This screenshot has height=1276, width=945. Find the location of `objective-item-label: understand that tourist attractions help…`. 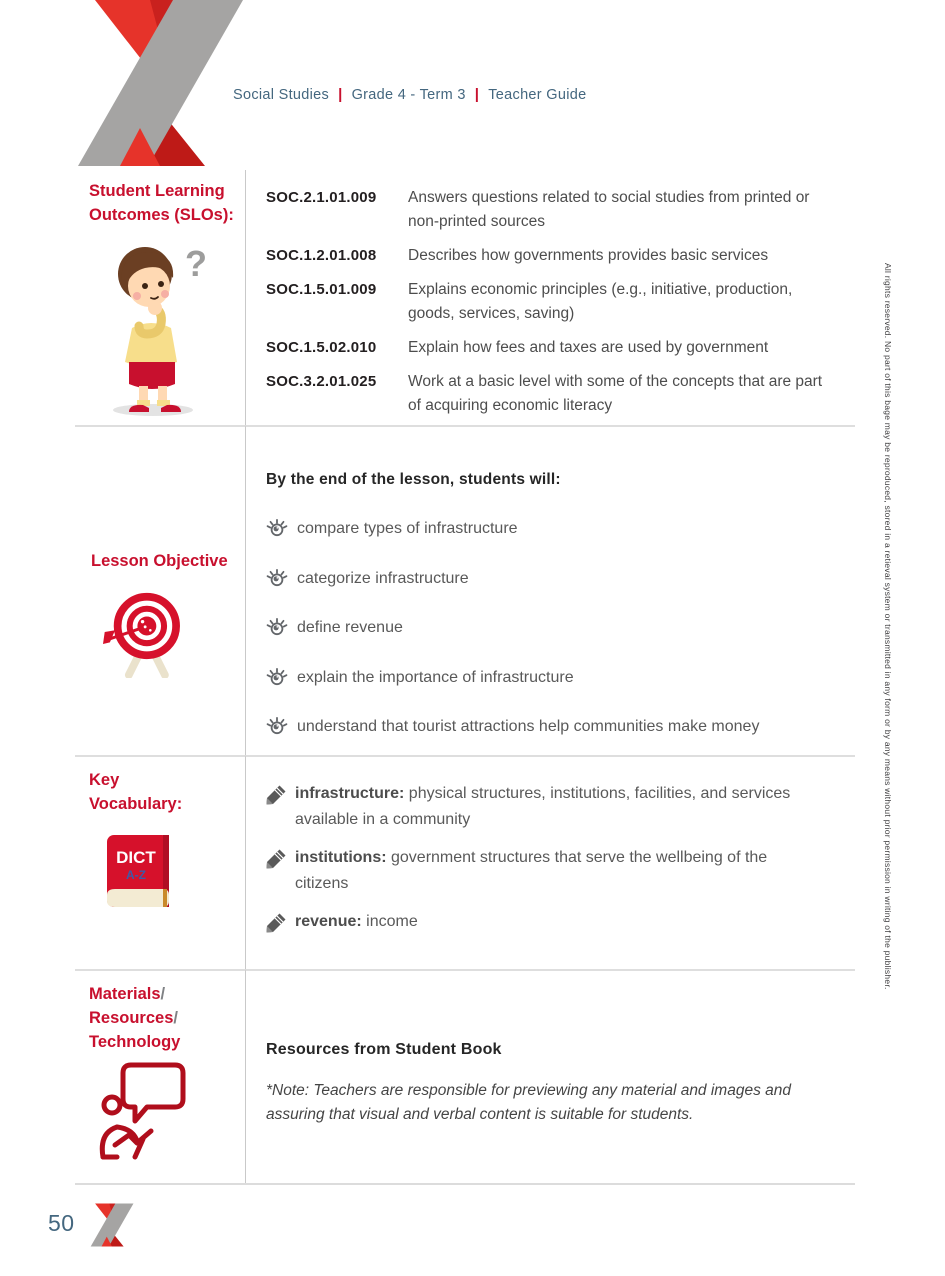

objective-item-label: understand that tourist attractions help… is located at coordinates (528, 727).